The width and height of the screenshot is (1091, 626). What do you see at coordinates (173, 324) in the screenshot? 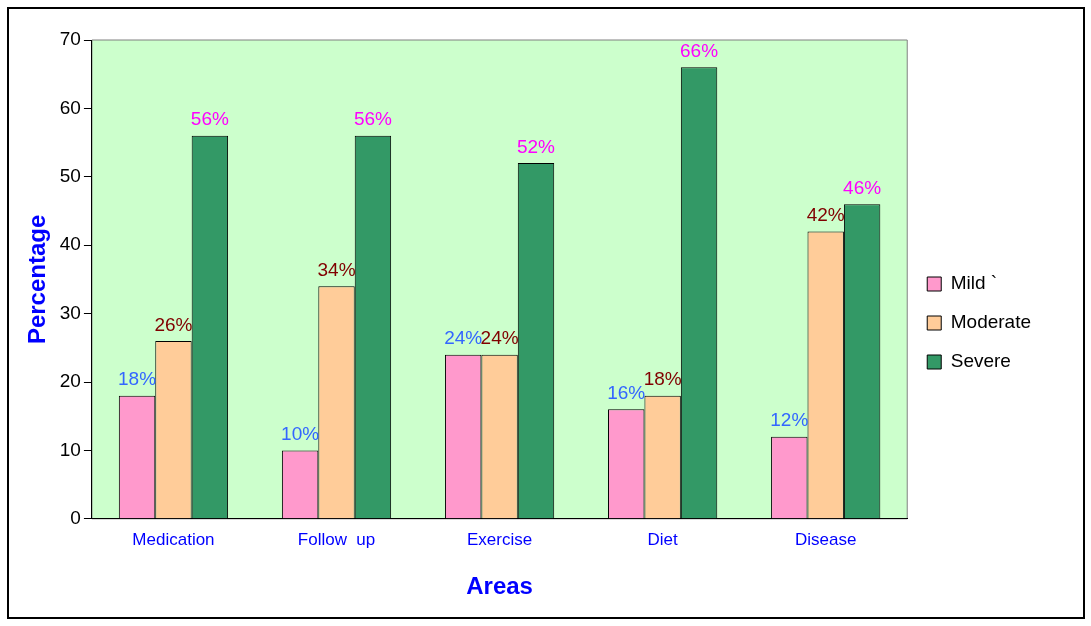
I see `data-label: 26%` at bounding box center [173, 324].